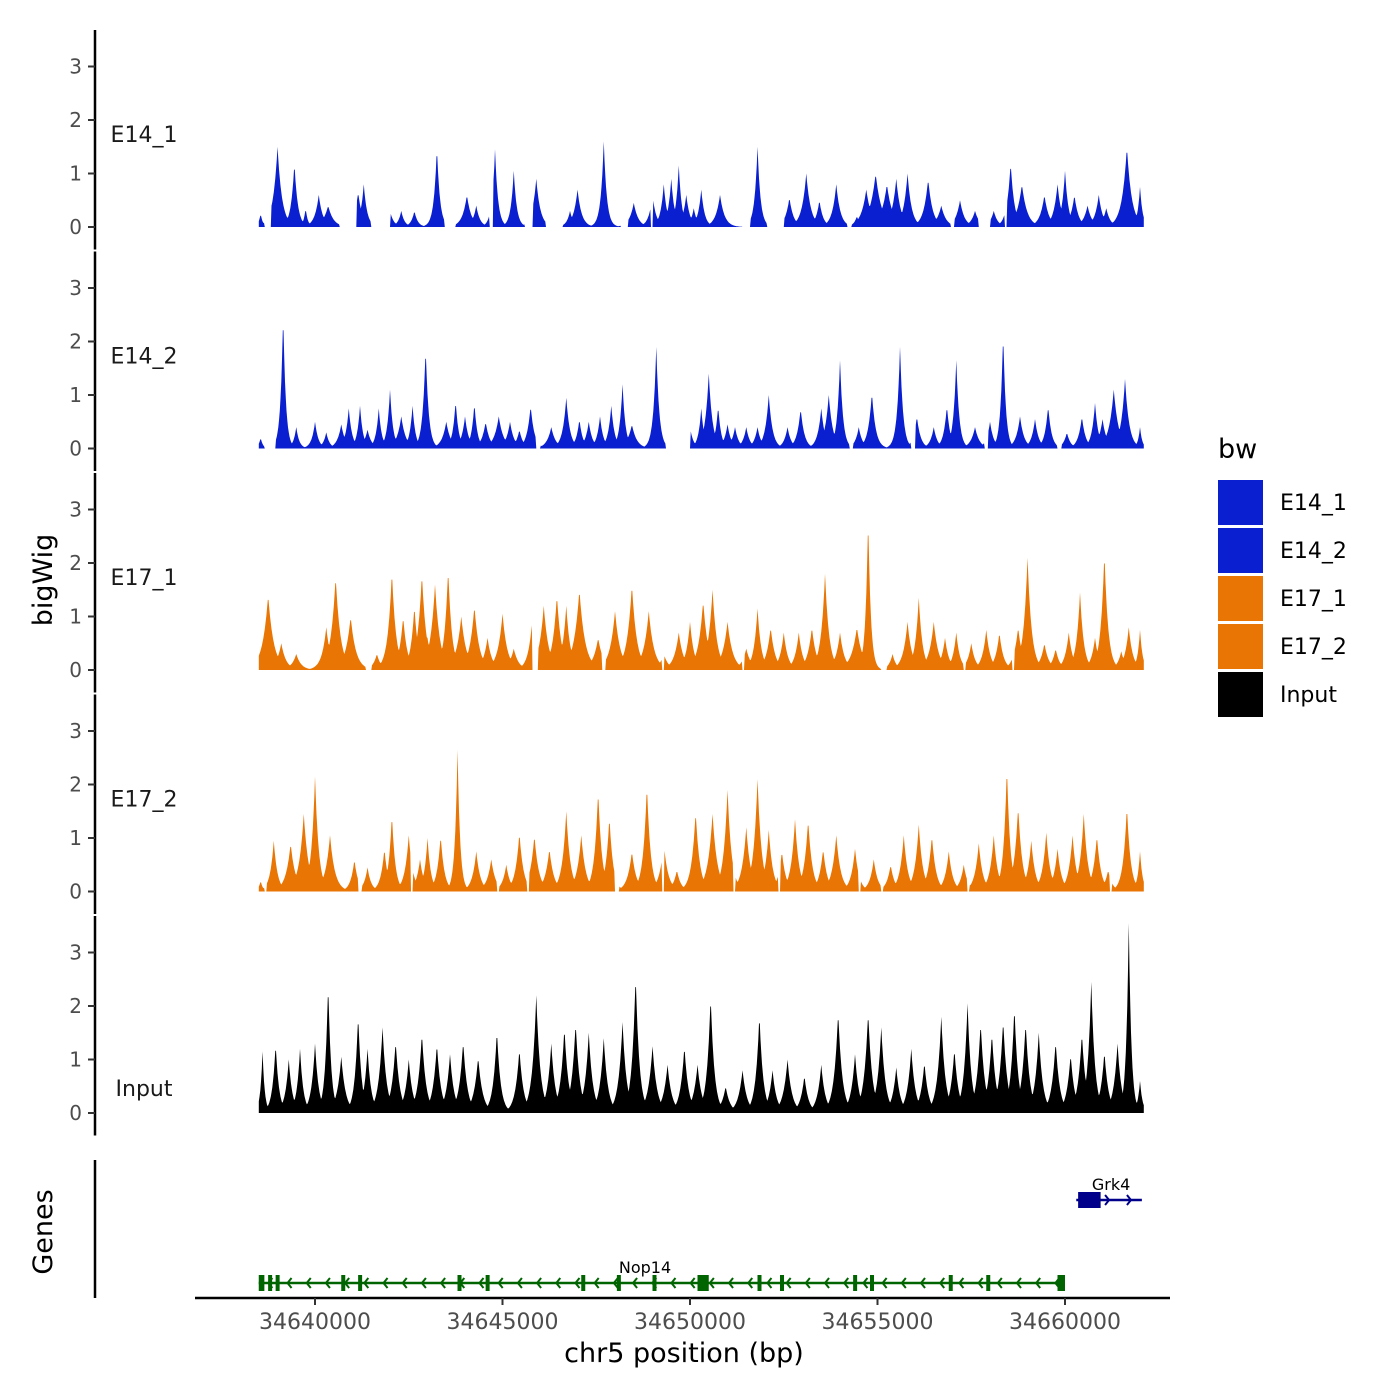 The width and height of the screenshot is (1400, 1400). I want to click on track-label-e17-2: E17_2, so click(144, 800).